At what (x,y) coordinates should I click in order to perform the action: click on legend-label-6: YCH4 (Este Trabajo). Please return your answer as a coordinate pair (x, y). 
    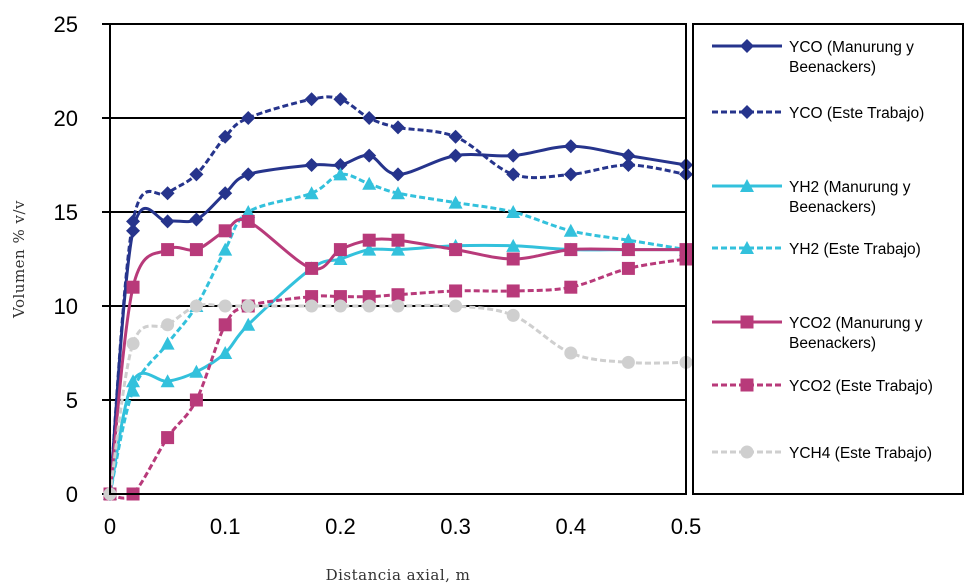
    Looking at the image, I should click on (860, 453).